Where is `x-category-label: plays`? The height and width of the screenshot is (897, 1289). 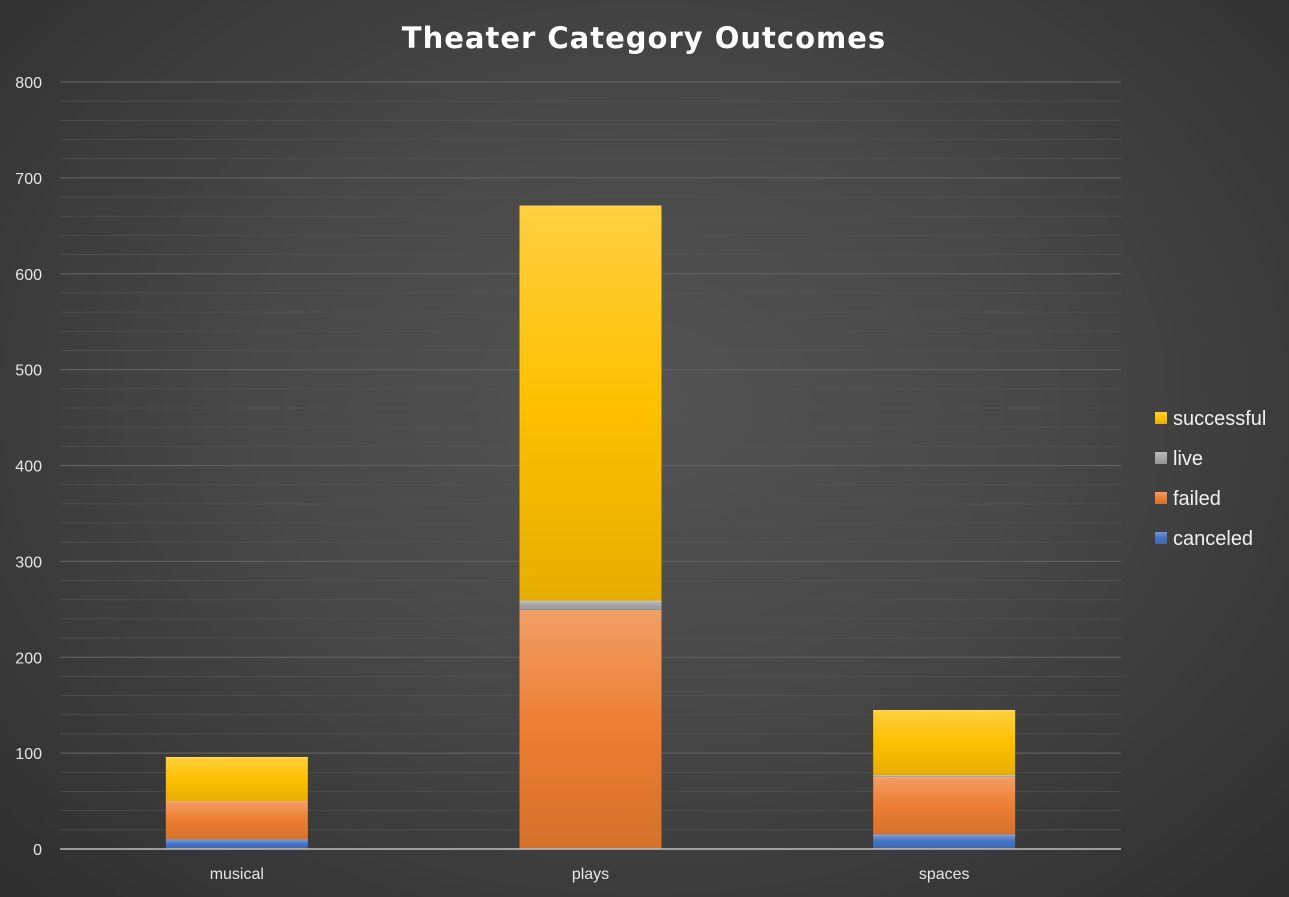 x-category-label: plays is located at coordinates (590, 874).